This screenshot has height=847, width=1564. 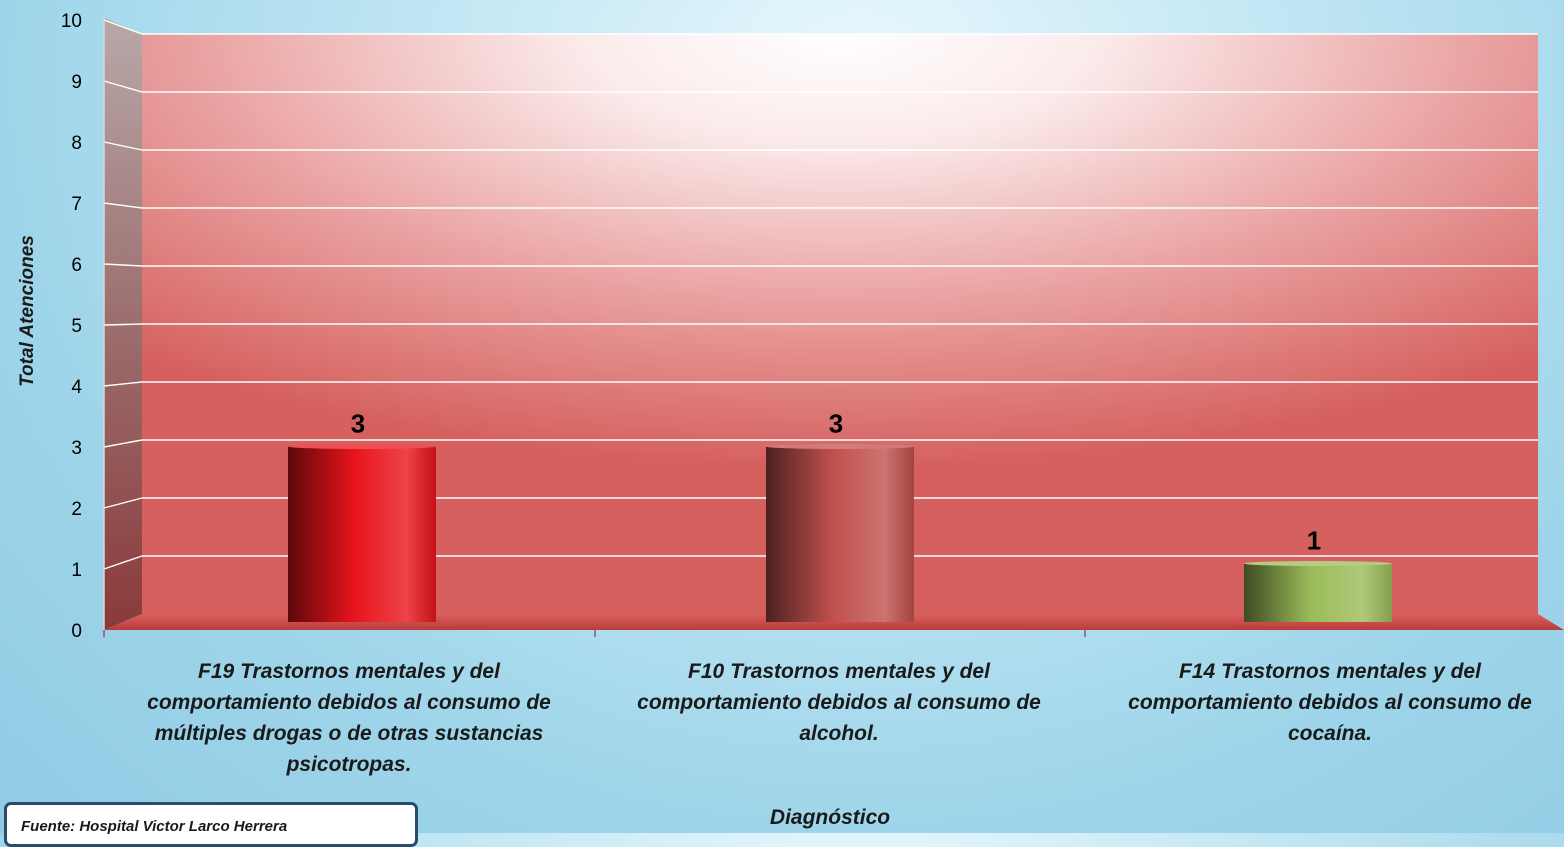 What do you see at coordinates (1314, 541) in the screenshot?
I see `data-label-3: 1` at bounding box center [1314, 541].